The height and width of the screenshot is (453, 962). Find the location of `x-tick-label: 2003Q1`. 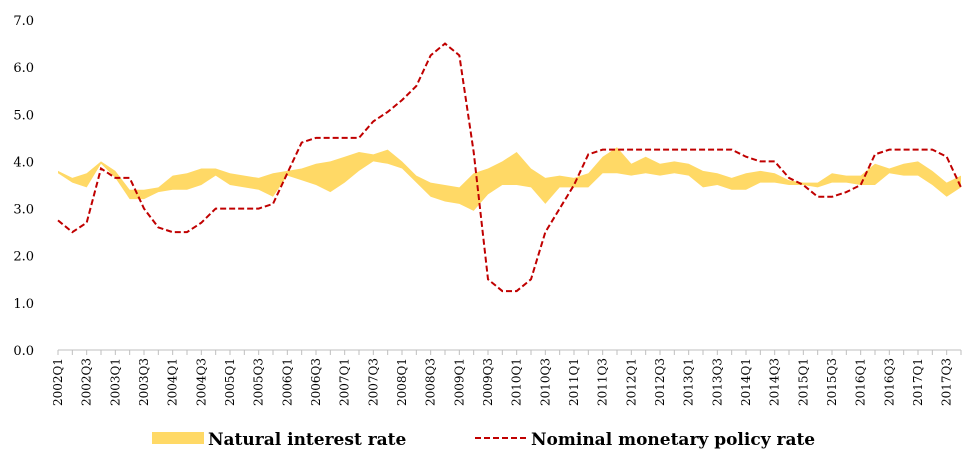

x-tick-label: 2003Q1 is located at coordinates (115, 382).